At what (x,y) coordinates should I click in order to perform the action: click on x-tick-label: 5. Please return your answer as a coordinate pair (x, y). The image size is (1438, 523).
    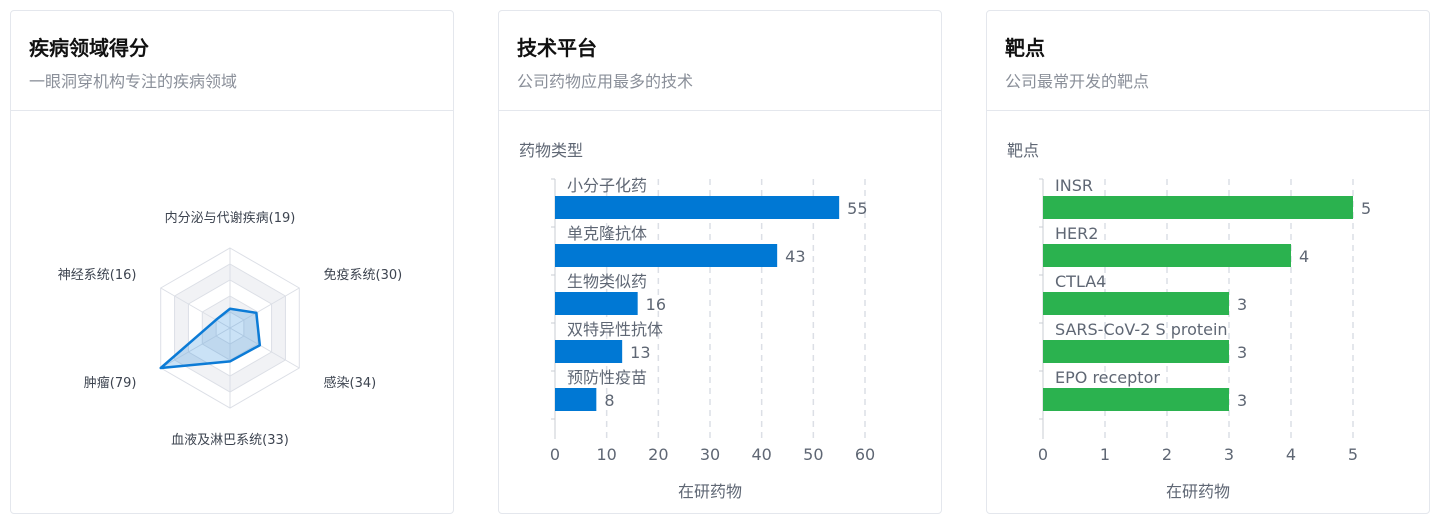
    Looking at the image, I should click on (1353, 454).